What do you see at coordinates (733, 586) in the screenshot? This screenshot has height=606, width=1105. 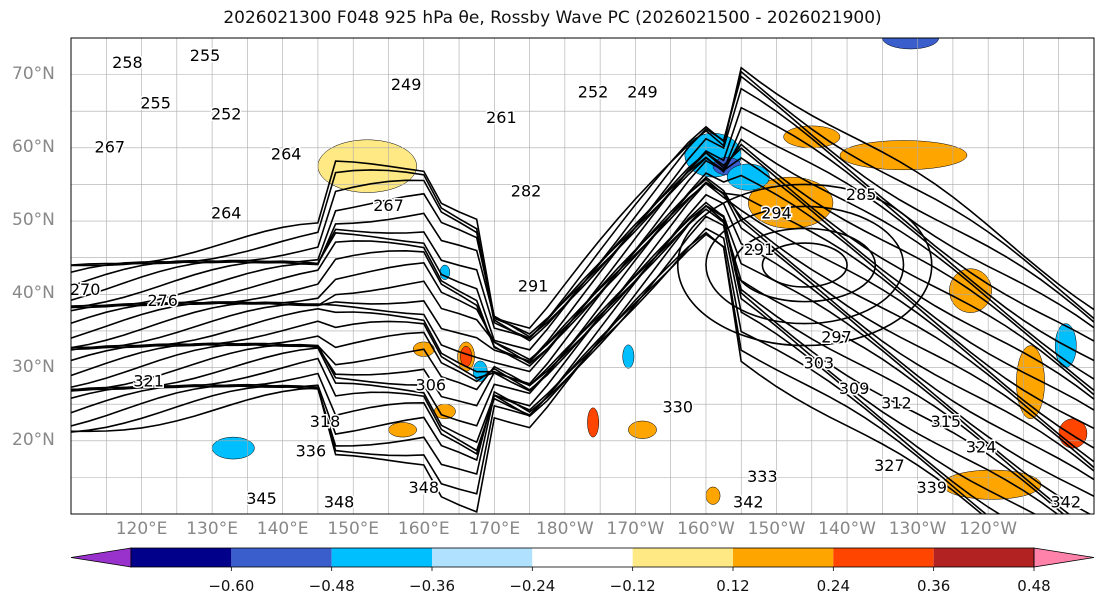 I see `colorbar-tick-label: 0.12` at bounding box center [733, 586].